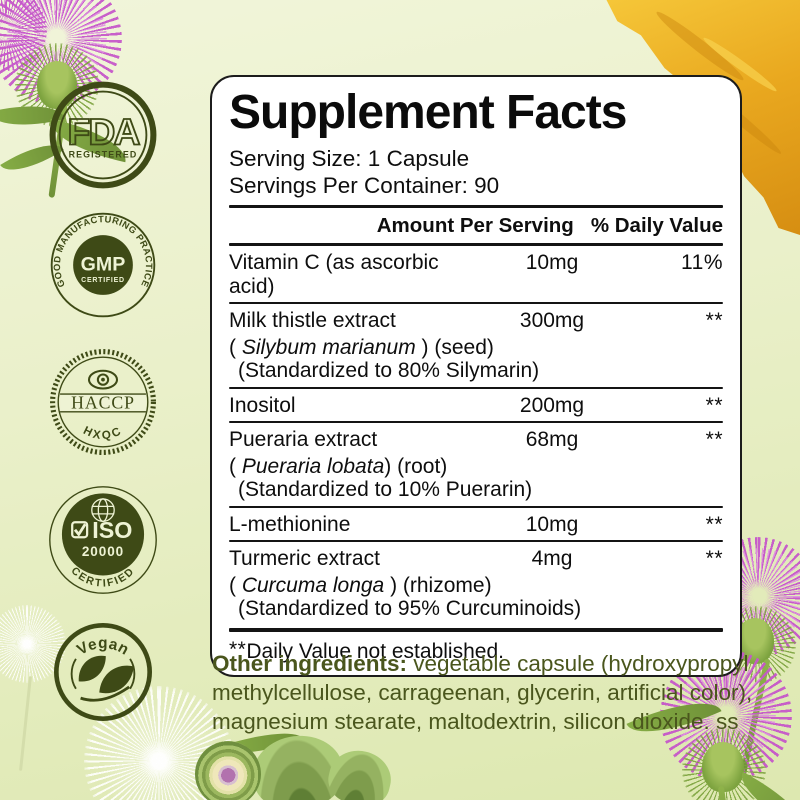  I want to click on ingredient-name: Pueraria extract, so click(303, 439).